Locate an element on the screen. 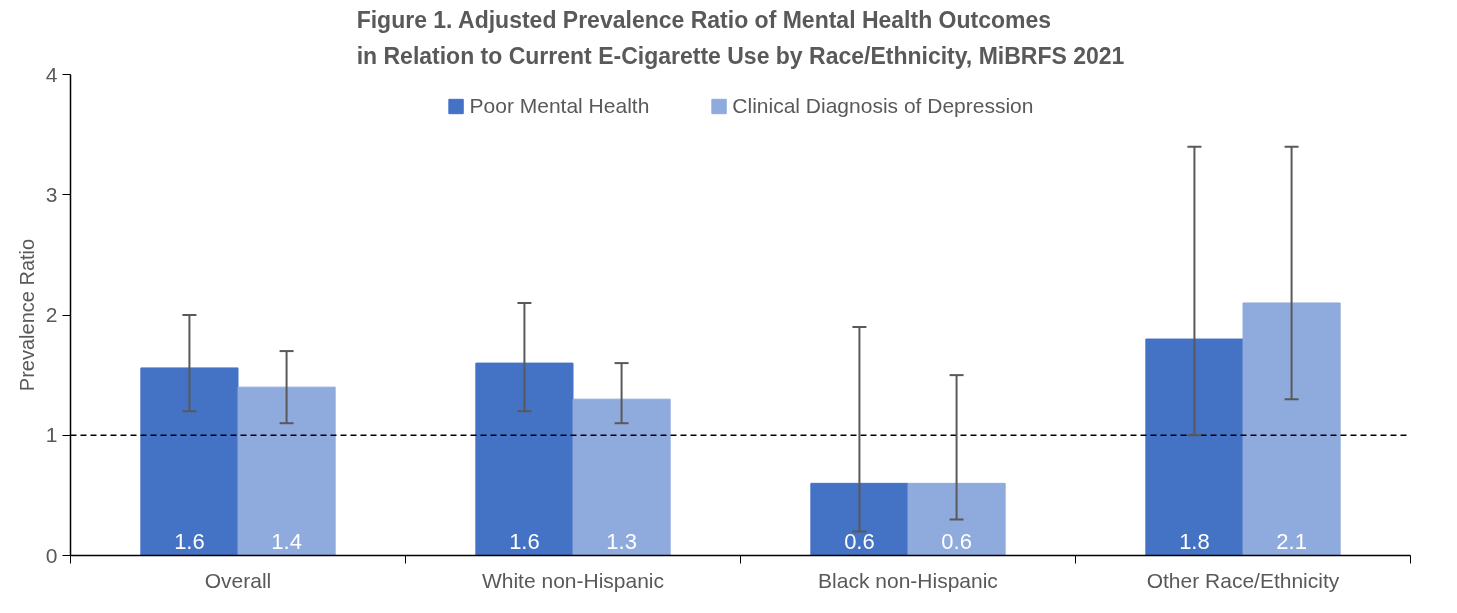 This screenshot has width=1457, height=613. y-tick-label: 4 is located at coordinates (51, 74).